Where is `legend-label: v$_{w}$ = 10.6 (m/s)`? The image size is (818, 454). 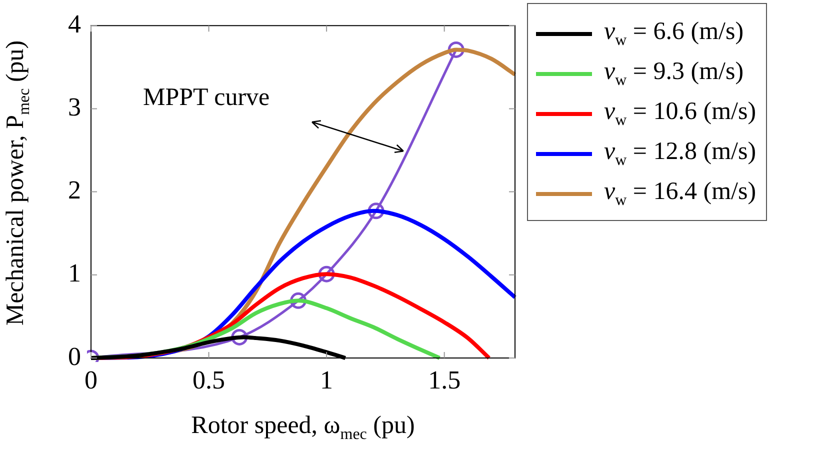
legend-label: v$_{w}$ = 10.6 (m/s) is located at coordinates (680, 114).